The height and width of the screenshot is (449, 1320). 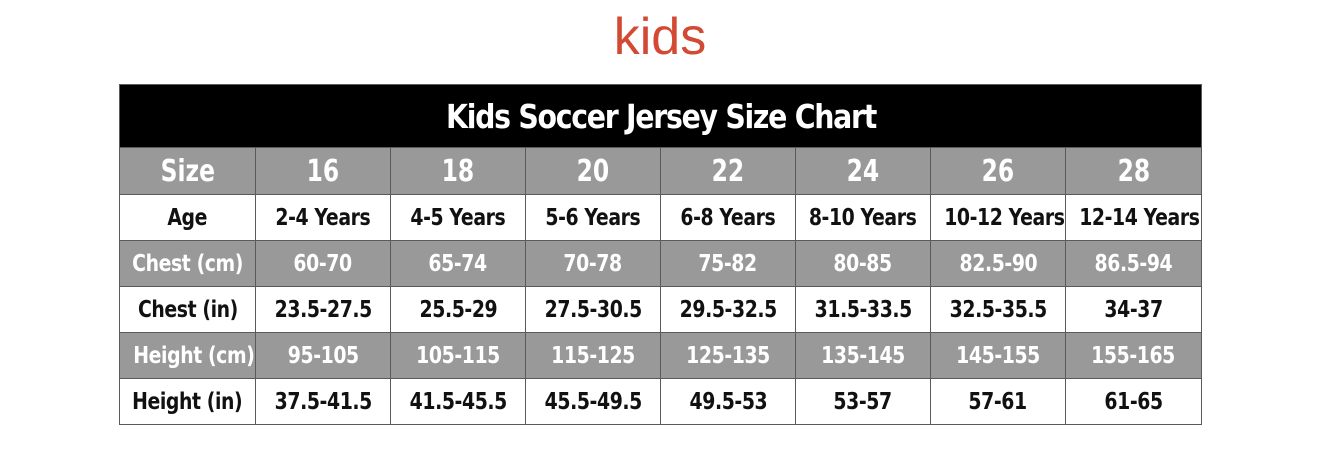 I want to click on row-label: Chest (in), so click(x=187, y=309).